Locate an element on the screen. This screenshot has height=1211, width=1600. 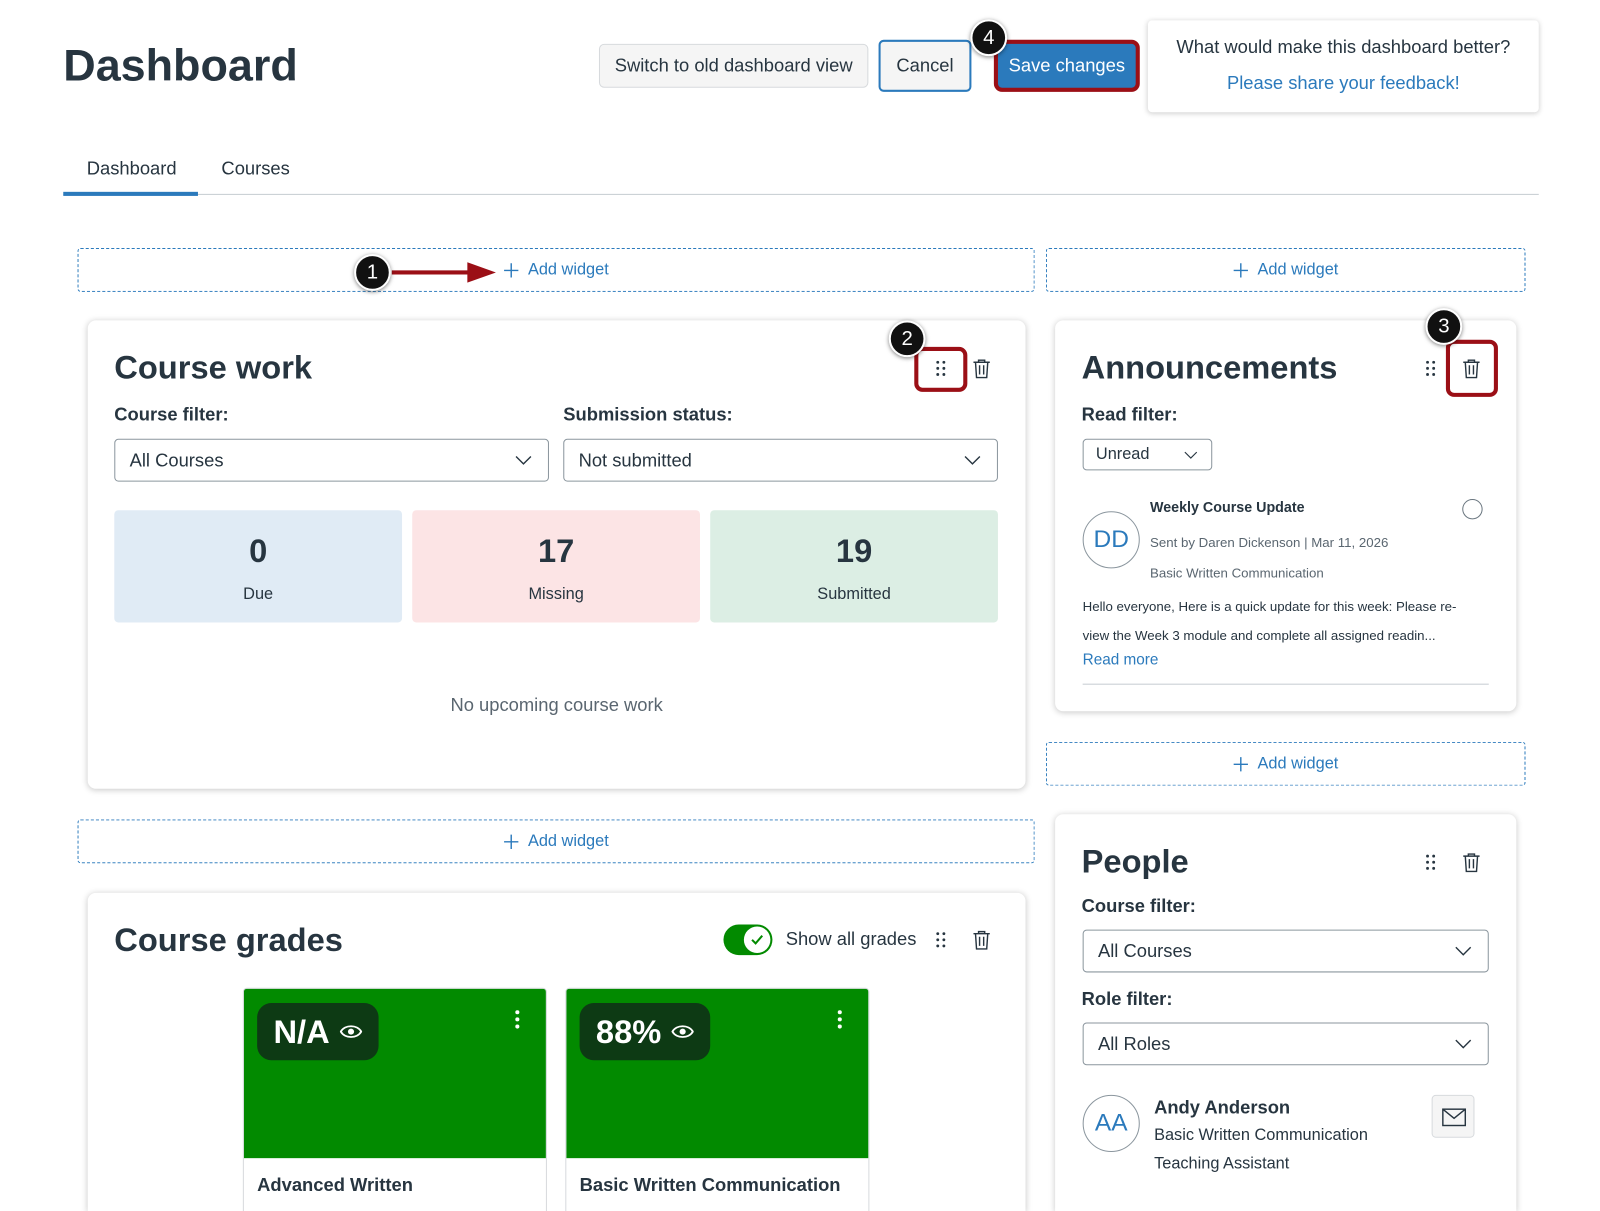
callout: 2 is located at coordinates (907, 339).